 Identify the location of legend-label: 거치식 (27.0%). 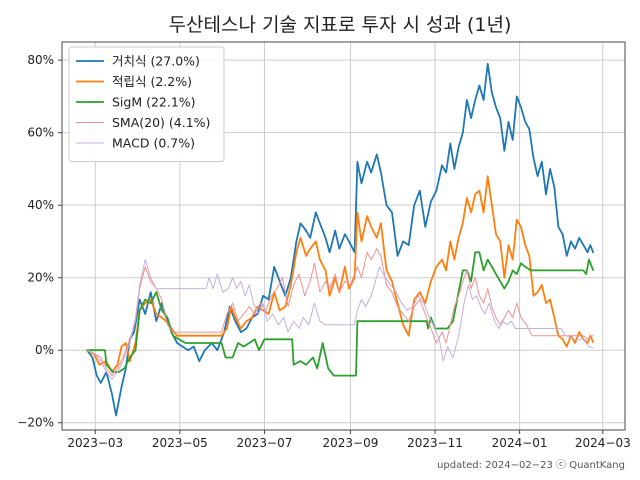
(156, 61).